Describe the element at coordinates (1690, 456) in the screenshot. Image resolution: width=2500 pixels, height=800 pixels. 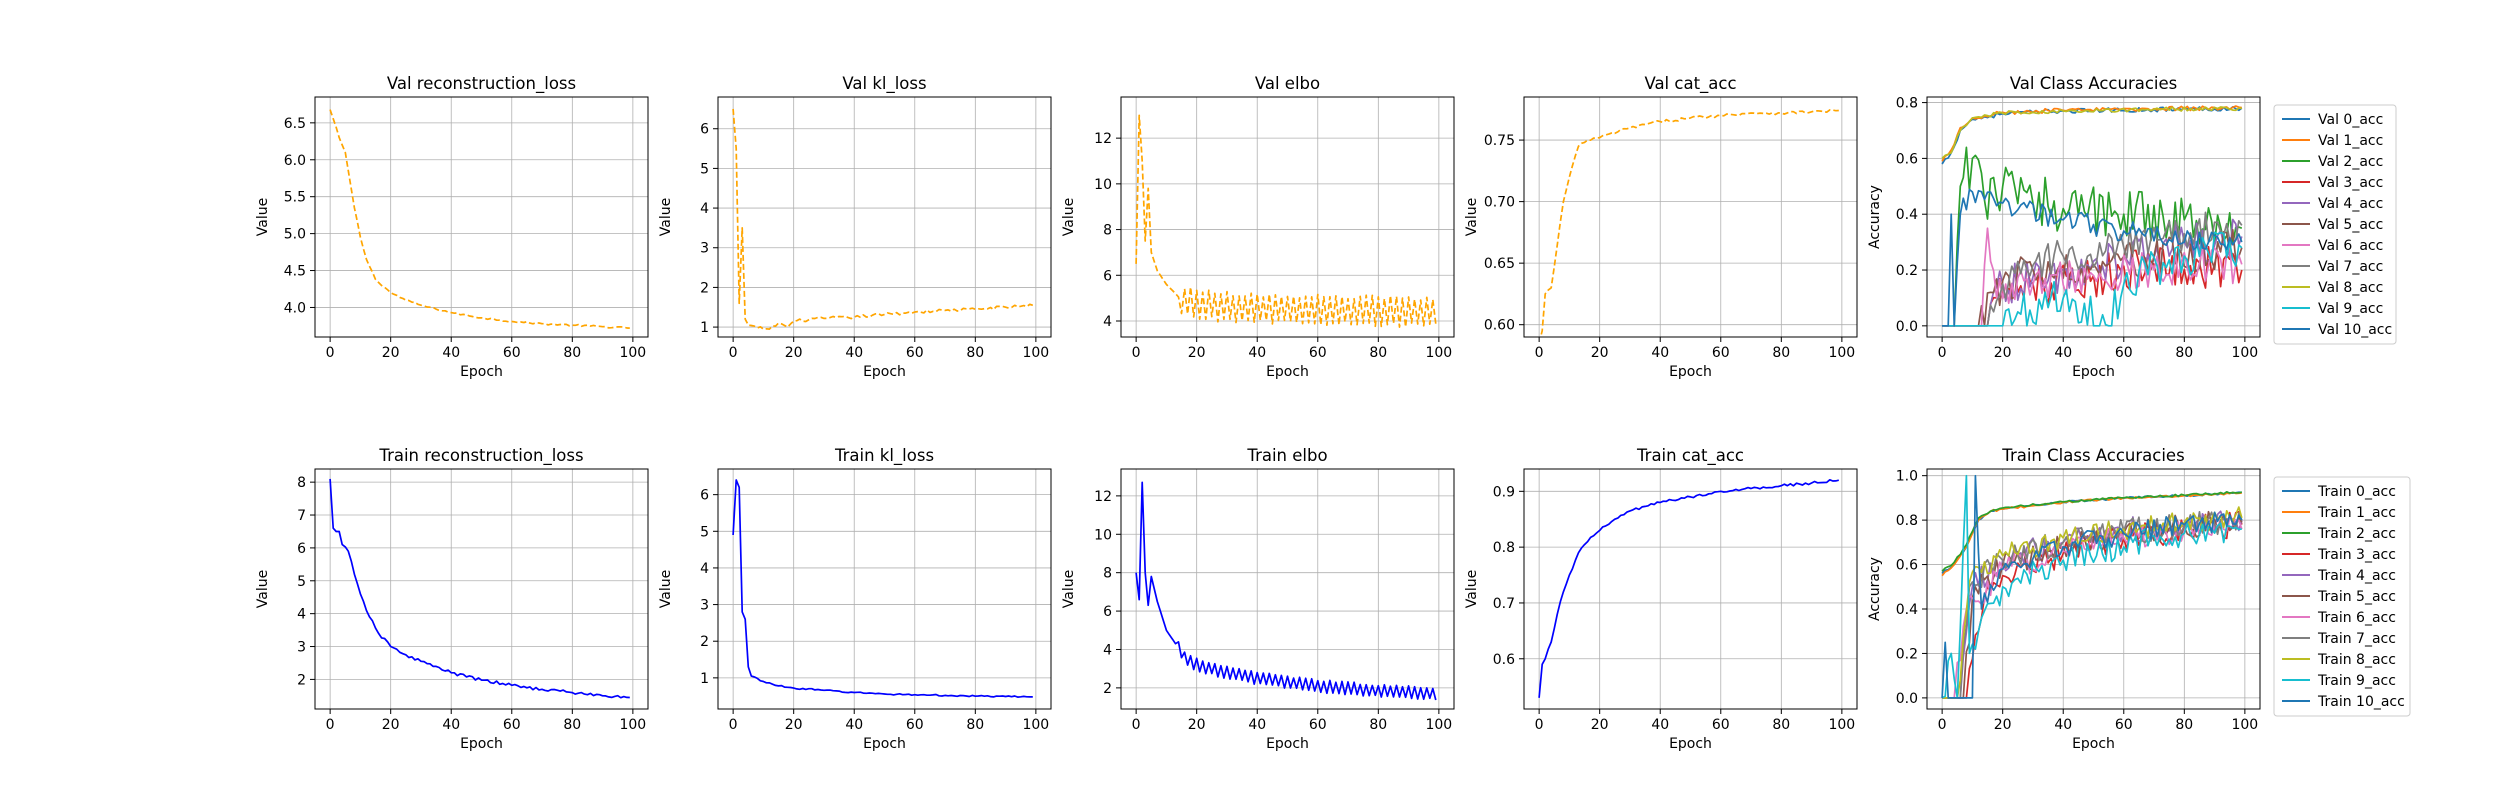
I see `chart-title: Train cat_acc` at that location.